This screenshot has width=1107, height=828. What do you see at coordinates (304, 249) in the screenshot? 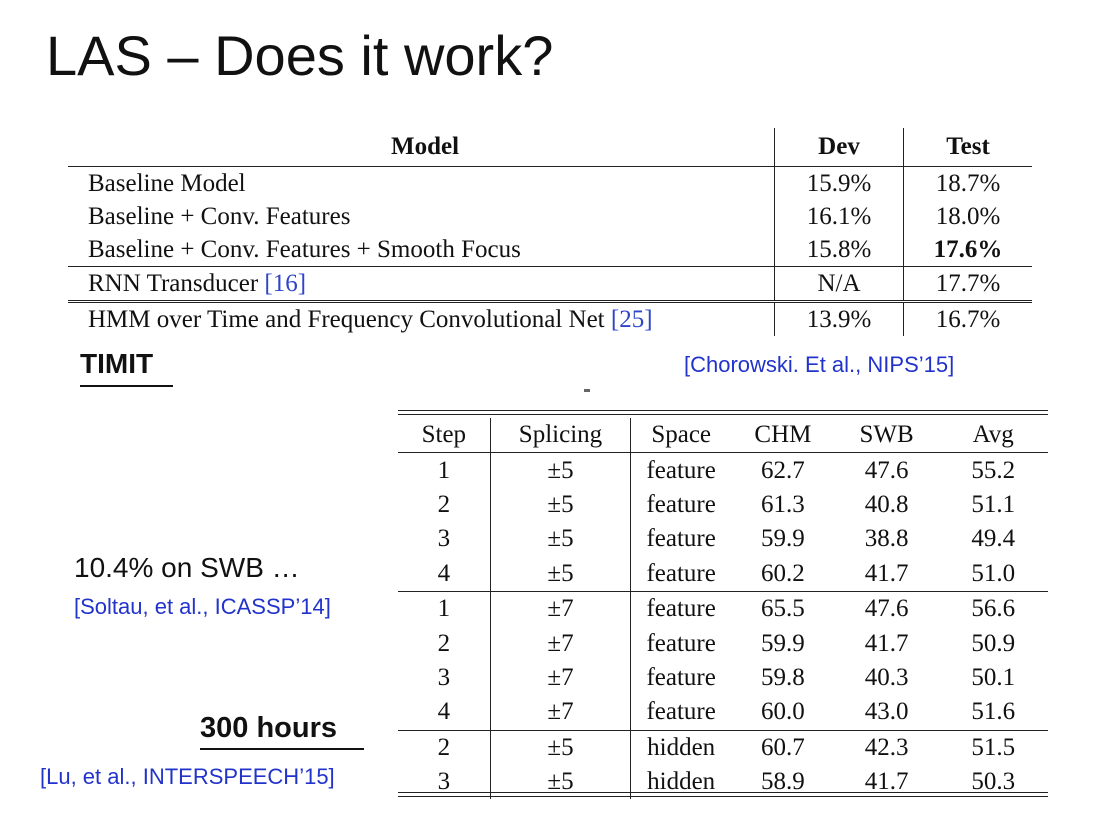
I see `model-name: Baseline + Conv. Features + Smooth Focus` at bounding box center [304, 249].